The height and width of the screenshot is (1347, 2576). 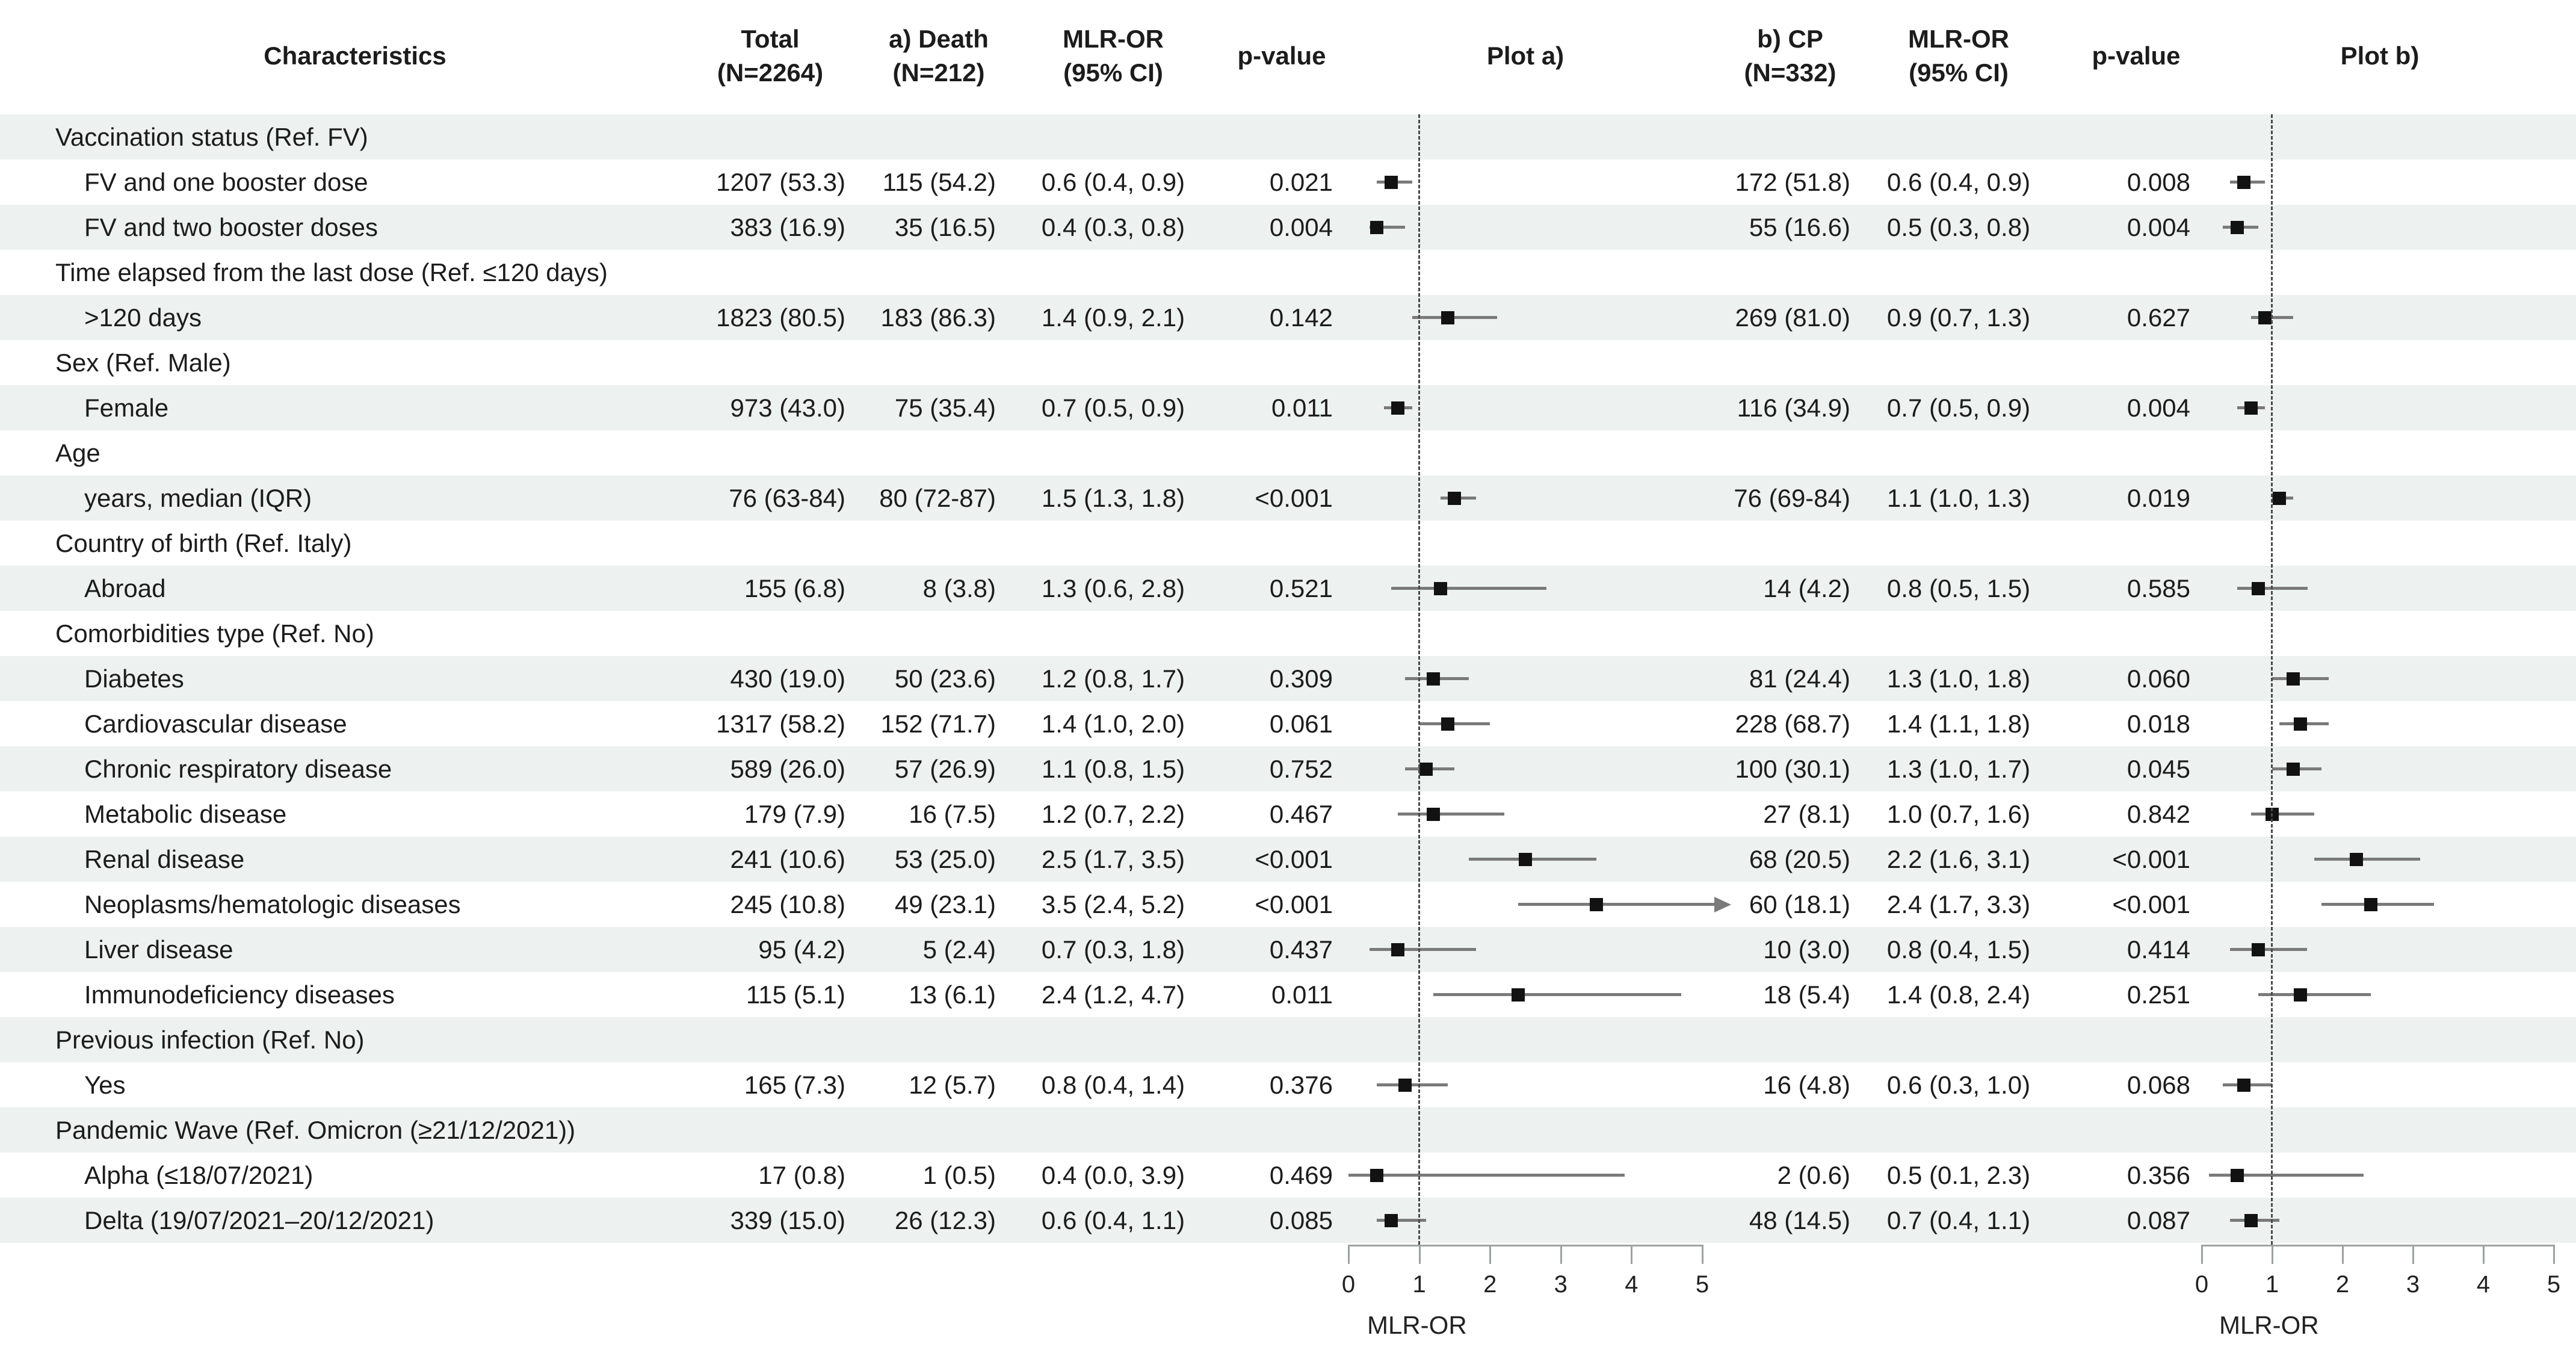 I want to click on reference-line-plot-a, so click(x=1419, y=679).